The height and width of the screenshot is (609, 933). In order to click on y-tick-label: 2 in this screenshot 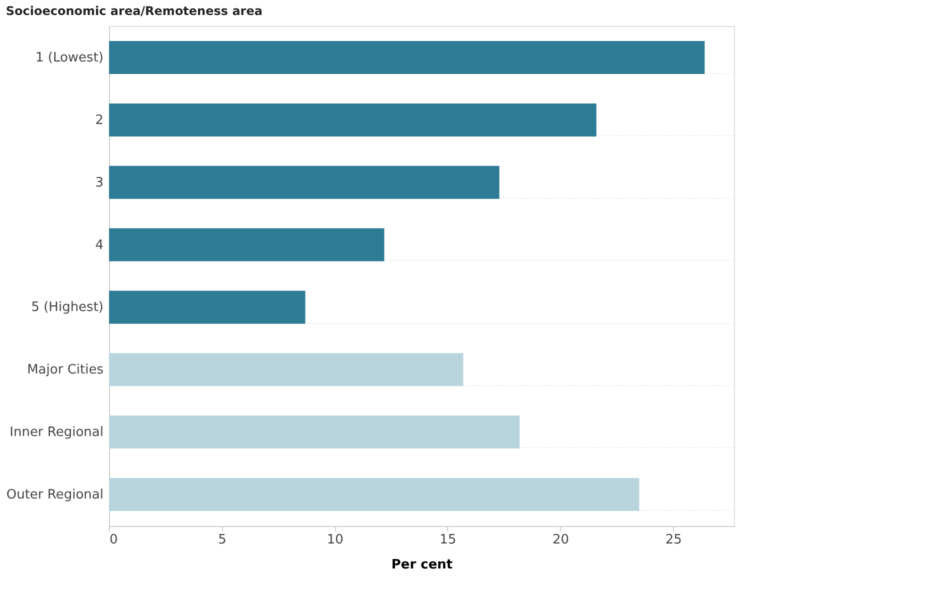, I will do `click(99, 120)`.